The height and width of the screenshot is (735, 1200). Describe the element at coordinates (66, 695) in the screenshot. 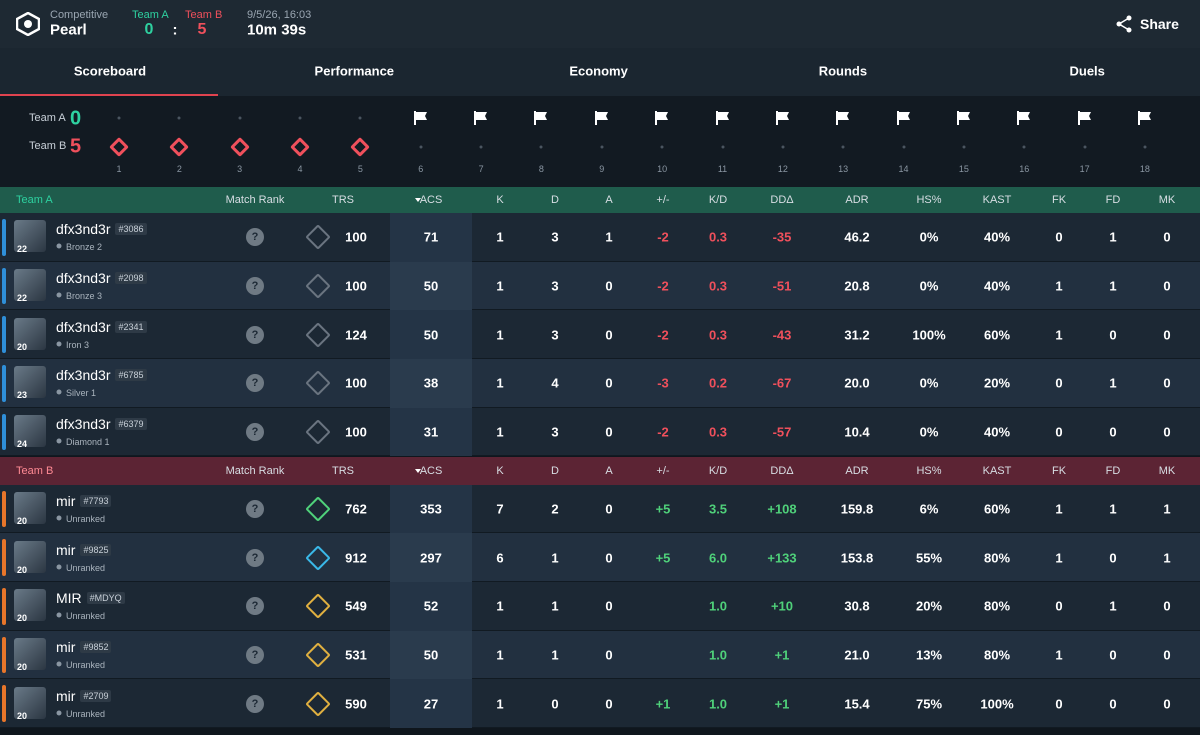

I see `player-name: mir` at that location.